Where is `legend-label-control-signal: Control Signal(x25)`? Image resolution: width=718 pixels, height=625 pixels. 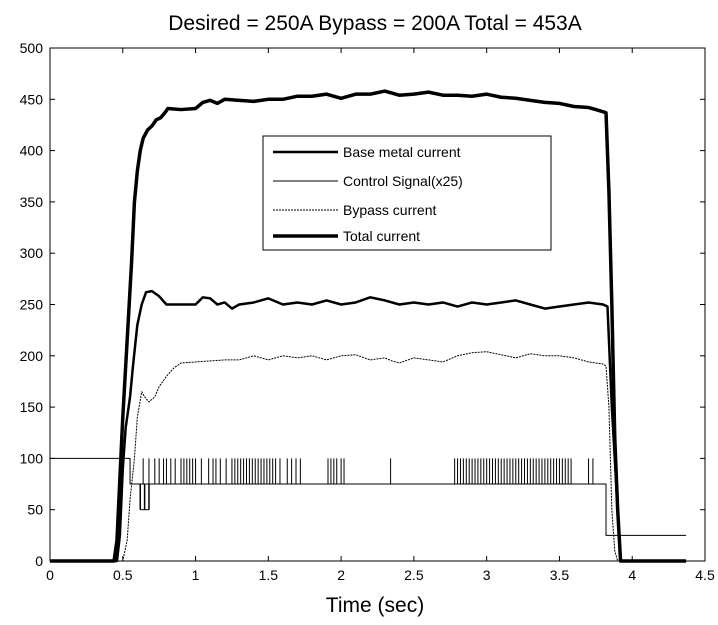
legend-label-control-signal: Control Signal(x25) is located at coordinates (403, 181).